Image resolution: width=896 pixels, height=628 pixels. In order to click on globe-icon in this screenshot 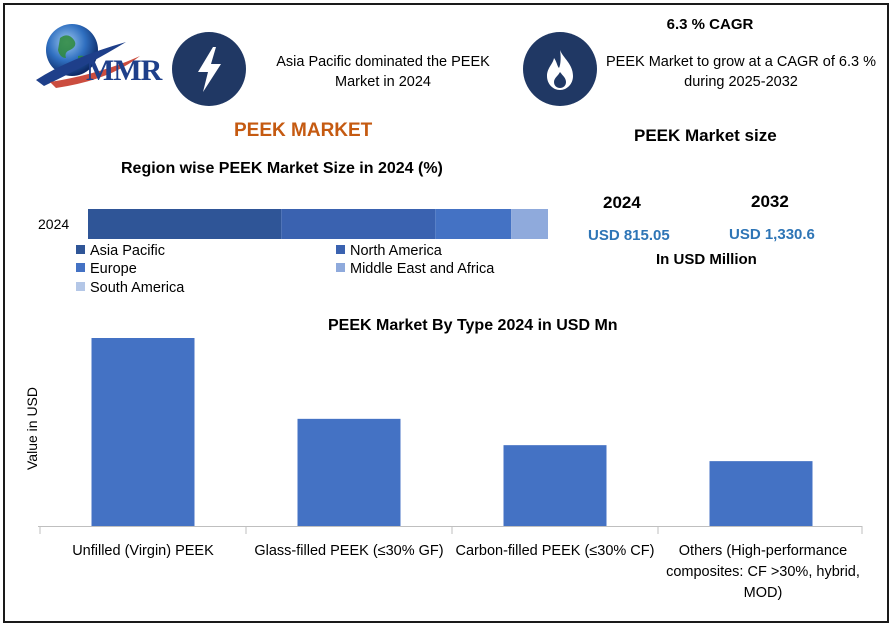, I will do `click(88, 56)`.